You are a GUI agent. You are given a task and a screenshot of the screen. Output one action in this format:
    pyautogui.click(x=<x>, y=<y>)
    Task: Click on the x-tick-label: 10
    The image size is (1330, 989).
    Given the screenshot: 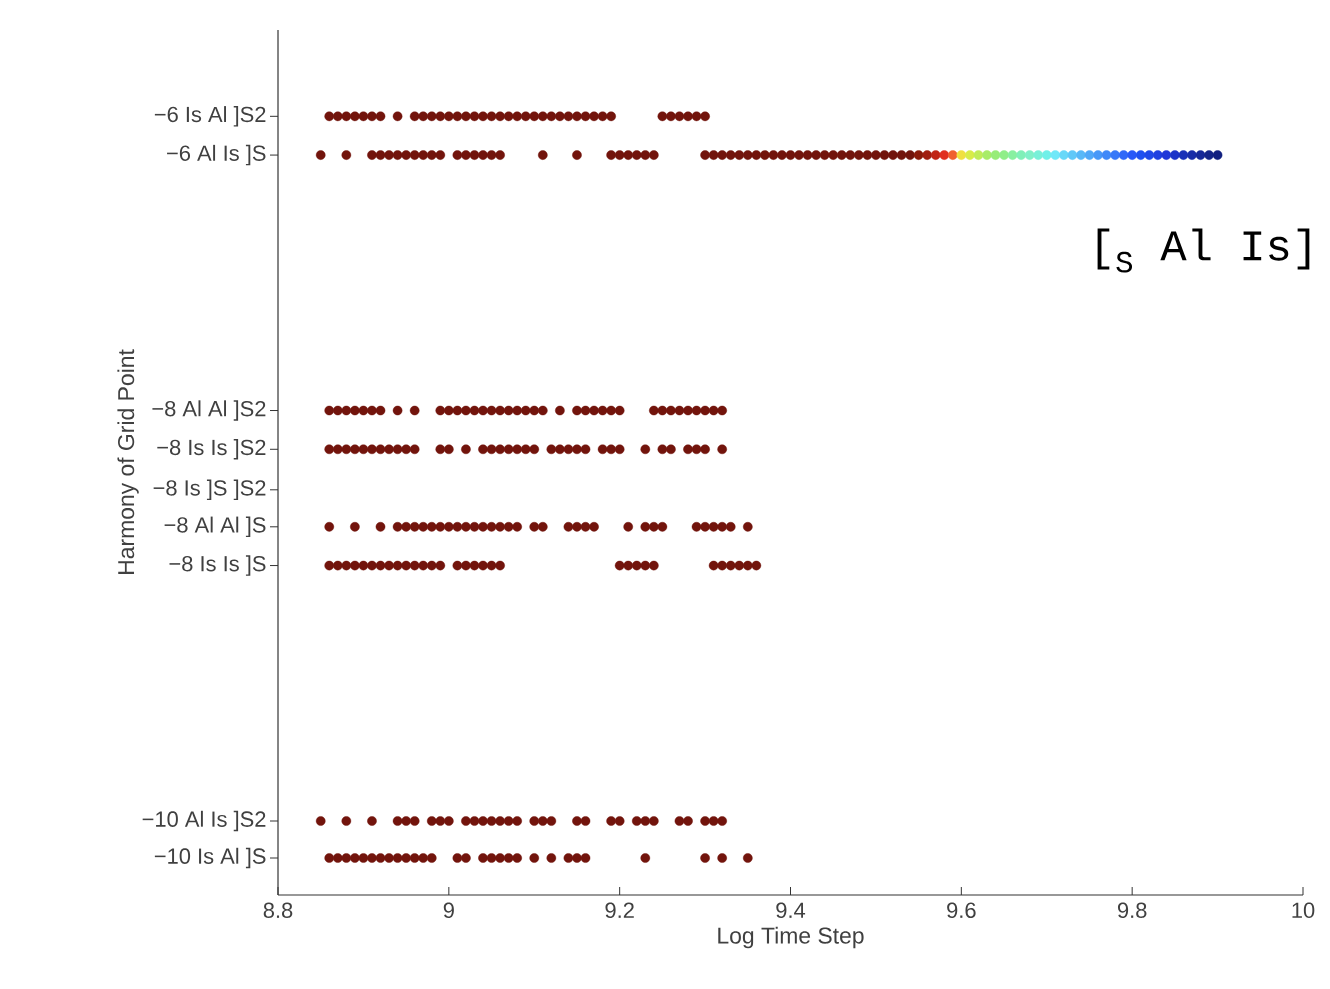 What is the action you would take?
    pyautogui.click(x=1303, y=910)
    